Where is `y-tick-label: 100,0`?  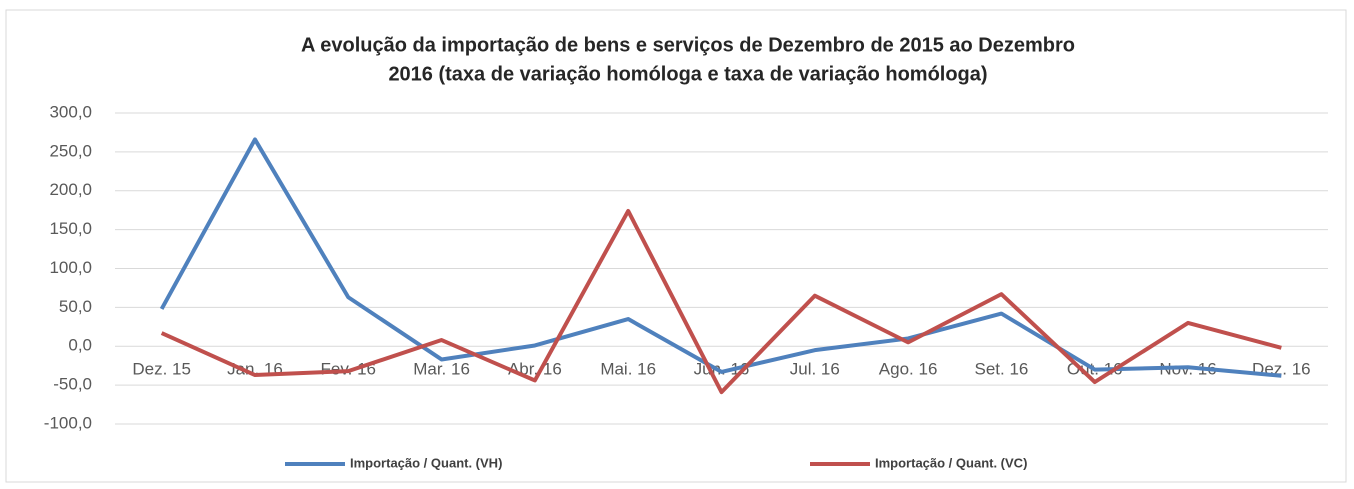
y-tick-label: 100,0 is located at coordinates (70, 267).